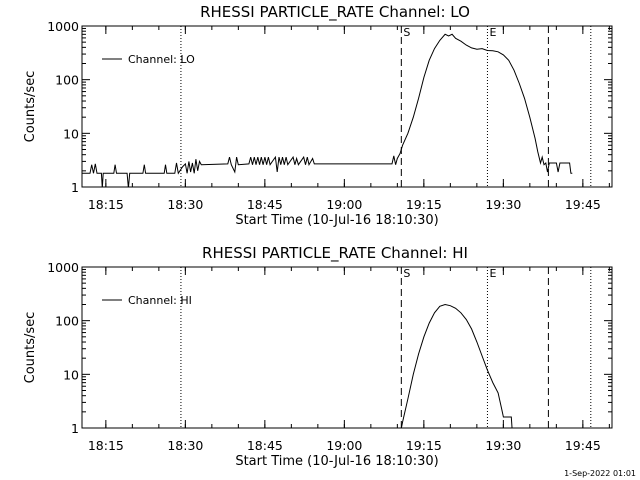 This screenshot has width=640, height=480. Describe the element at coordinates (600, 473) in the screenshot. I see `timestamp-label: 1-Sep-2022 01:01` at that location.